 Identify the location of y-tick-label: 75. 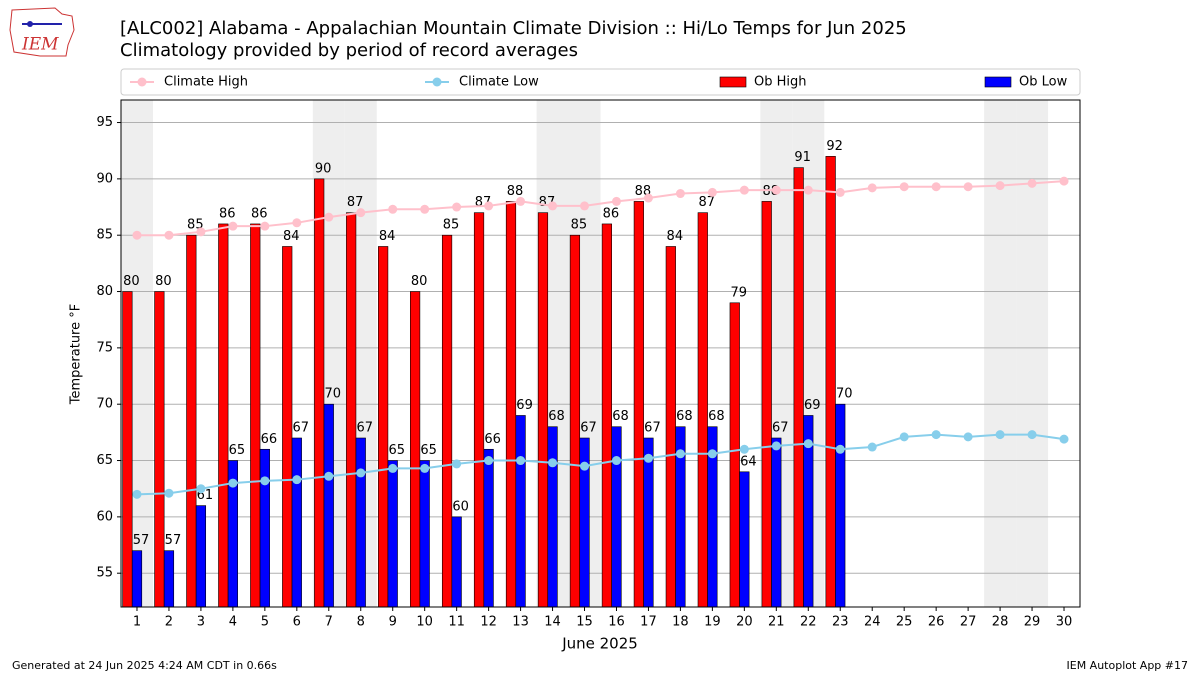
(104, 347).